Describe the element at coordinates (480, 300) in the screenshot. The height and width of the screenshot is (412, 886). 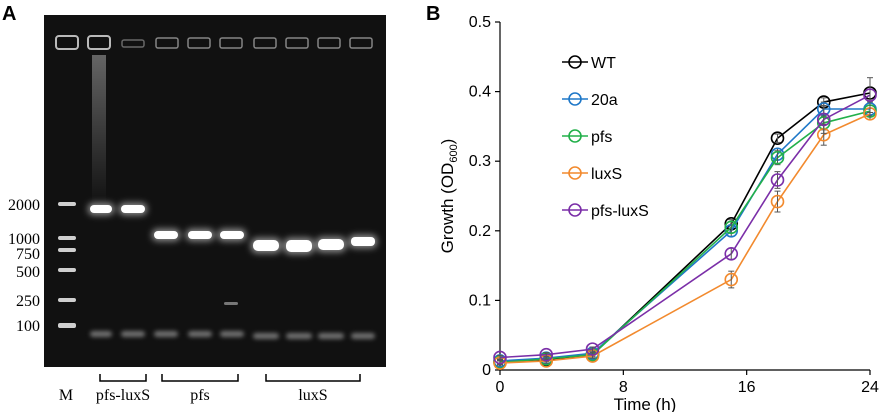
I see `y-tick-label: 0.1` at that location.